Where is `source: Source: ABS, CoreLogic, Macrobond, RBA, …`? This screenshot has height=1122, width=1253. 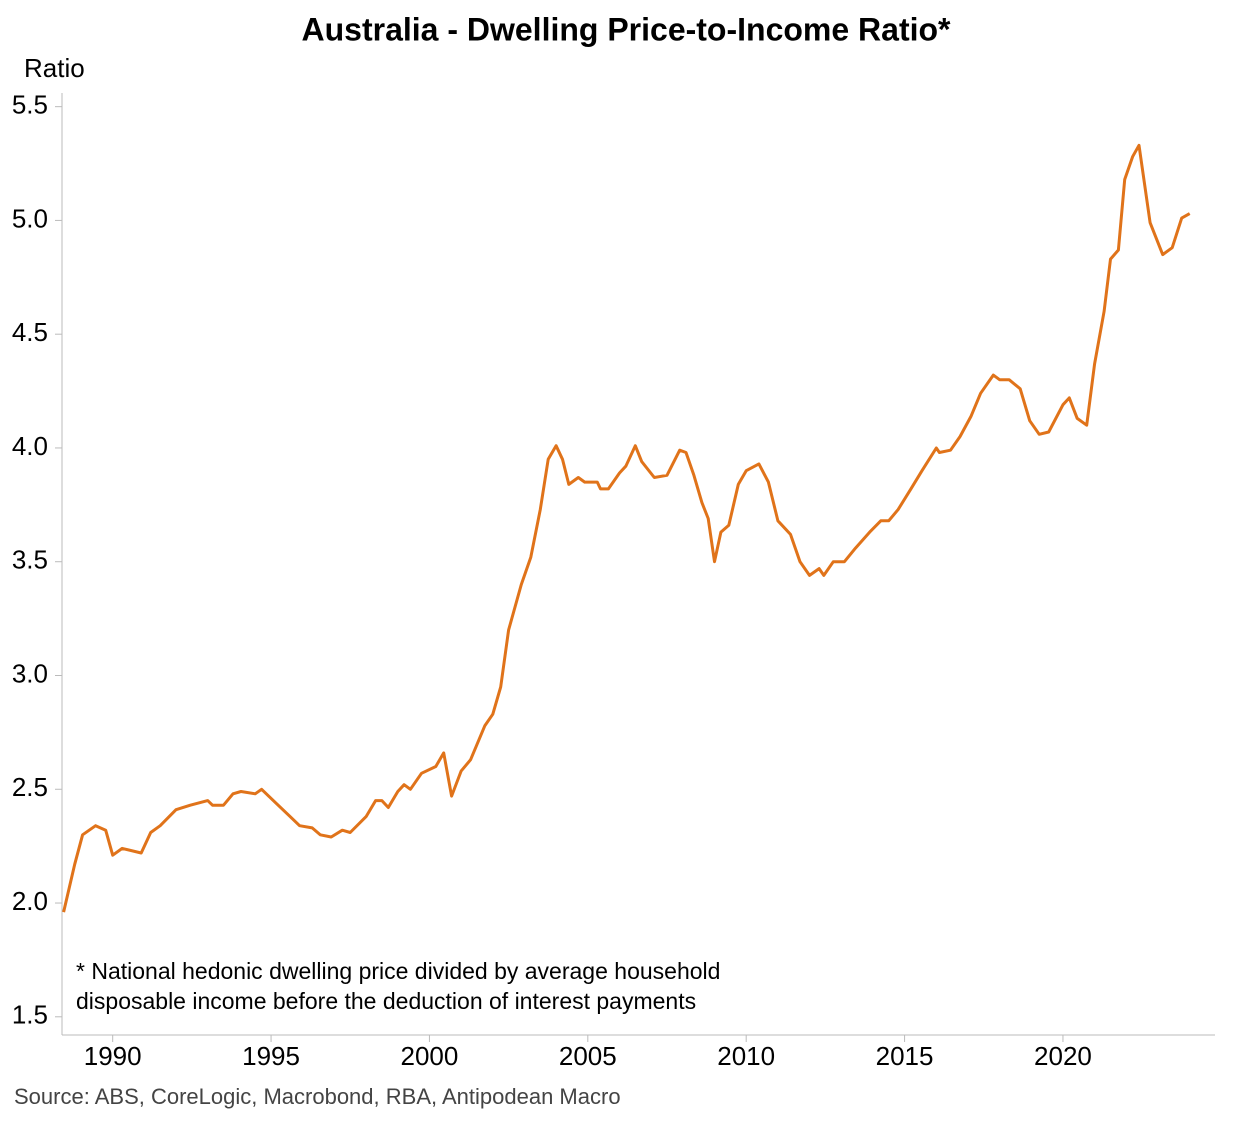 source: Source: ABS, CoreLogic, Macrobond, RBA, … is located at coordinates (317, 1096).